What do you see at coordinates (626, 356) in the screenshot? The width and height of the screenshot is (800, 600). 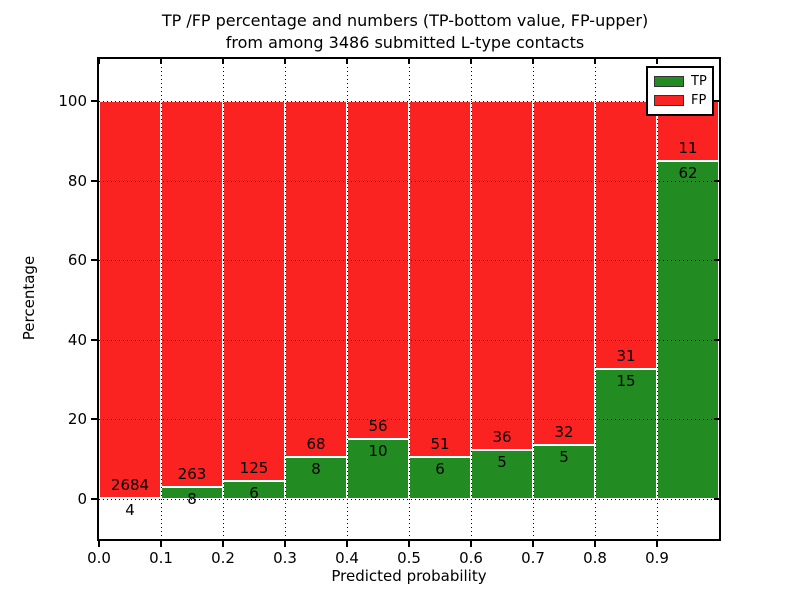 I see `fp-count-label: 31` at bounding box center [626, 356].